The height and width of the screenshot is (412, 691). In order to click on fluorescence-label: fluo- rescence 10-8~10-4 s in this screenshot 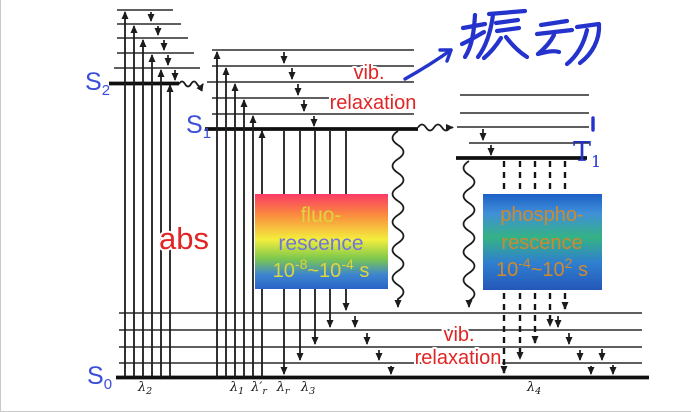, I will do `click(321, 243)`.